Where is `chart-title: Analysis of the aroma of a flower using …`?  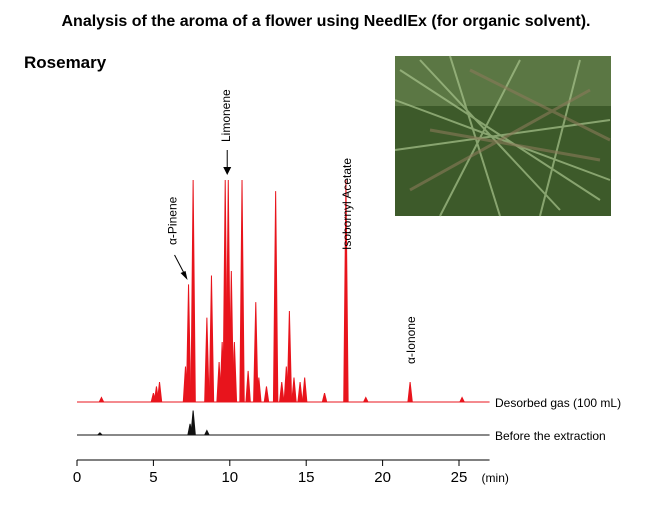
chart-title: Analysis of the aroma of a flower using … is located at coordinates (326, 21).